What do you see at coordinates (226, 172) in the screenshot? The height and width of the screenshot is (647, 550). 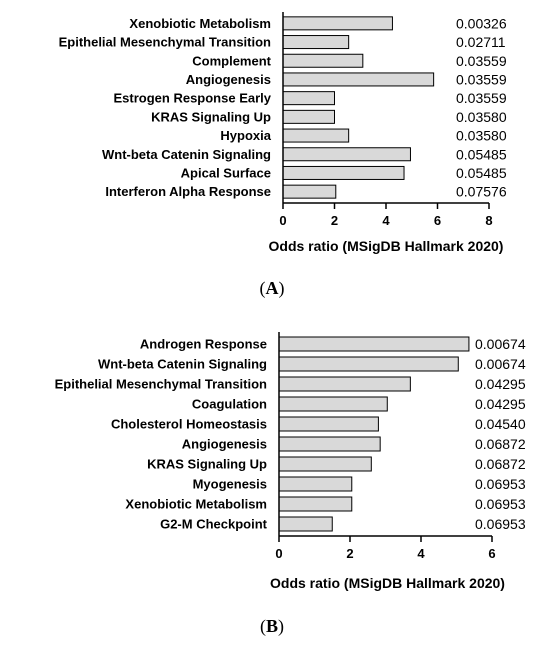 I see `category-label: Apical Surface` at bounding box center [226, 172].